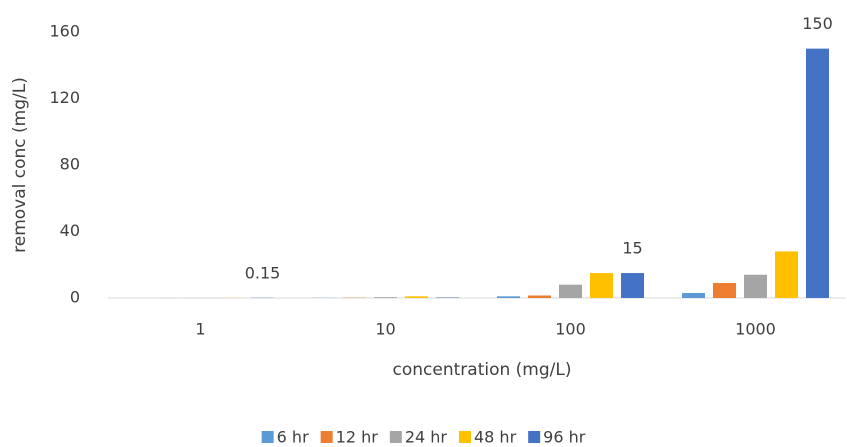 The width and height of the screenshot is (847, 447). What do you see at coordinates (200, 329) in the screenshot?
I see `x-tick-label: 1` at bounding box center [200, 329].